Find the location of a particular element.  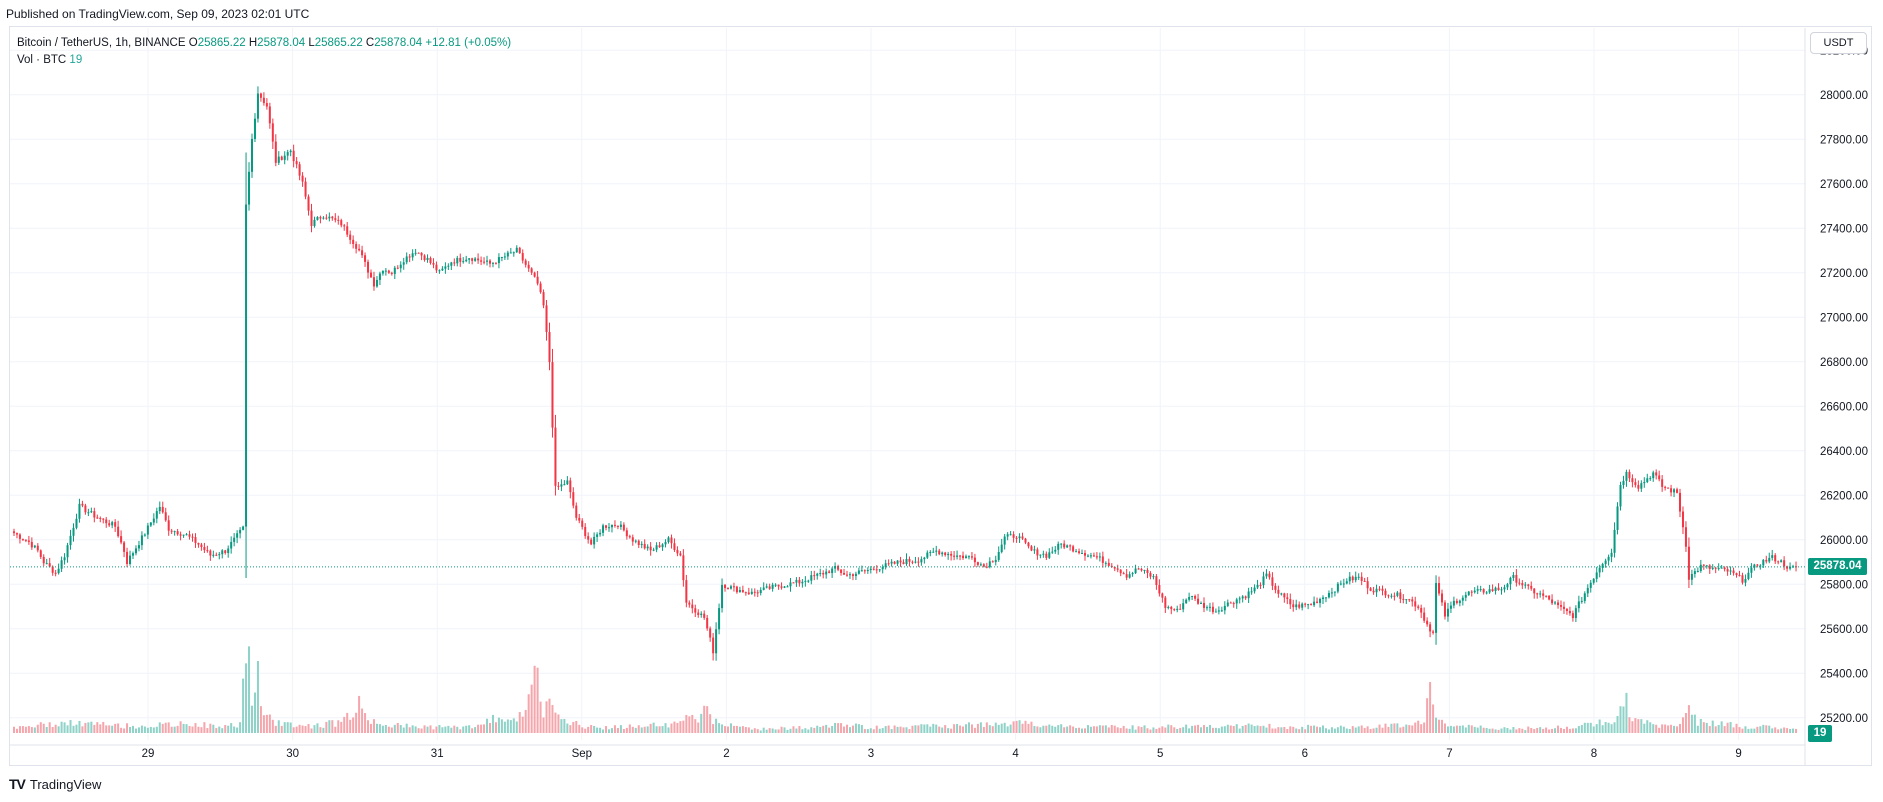

x-tick-label: 3 is located at coordinates (871, 754).